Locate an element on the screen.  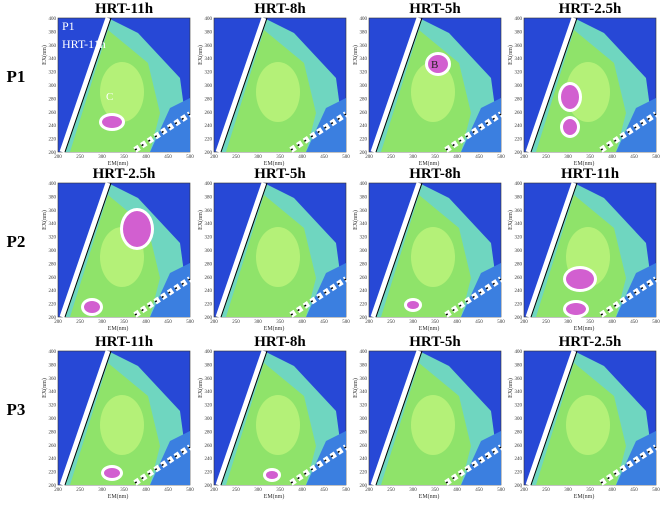
y-tick-label: 240 is located at coordinates (209, 291).